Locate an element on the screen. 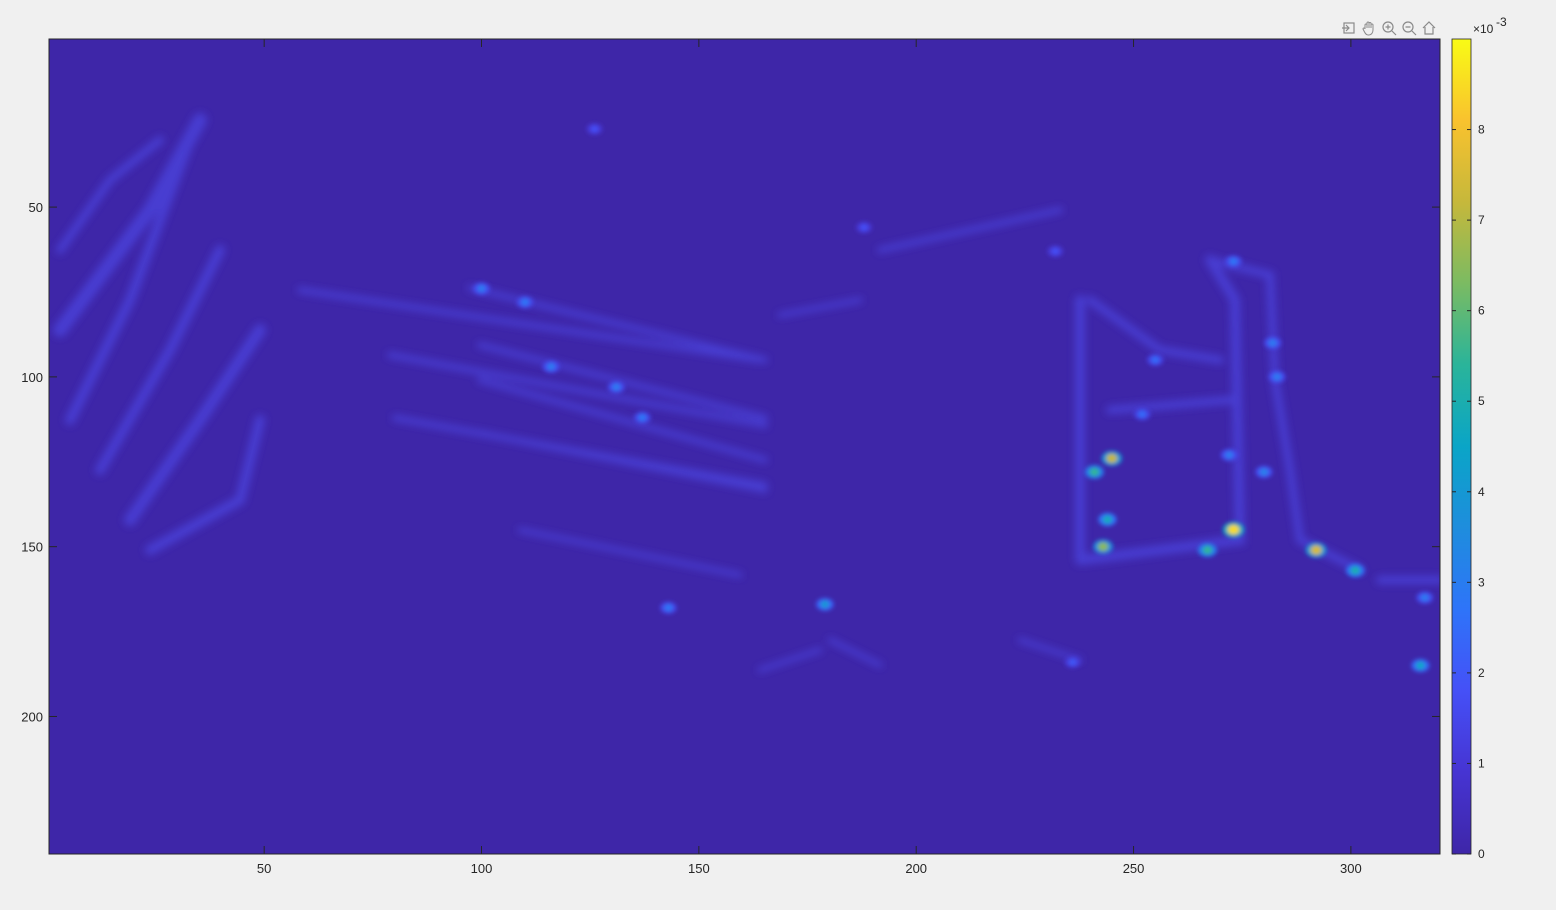 The image size is (1556, 910). x-tick-label: 50 is located at coordinates (264, 868).